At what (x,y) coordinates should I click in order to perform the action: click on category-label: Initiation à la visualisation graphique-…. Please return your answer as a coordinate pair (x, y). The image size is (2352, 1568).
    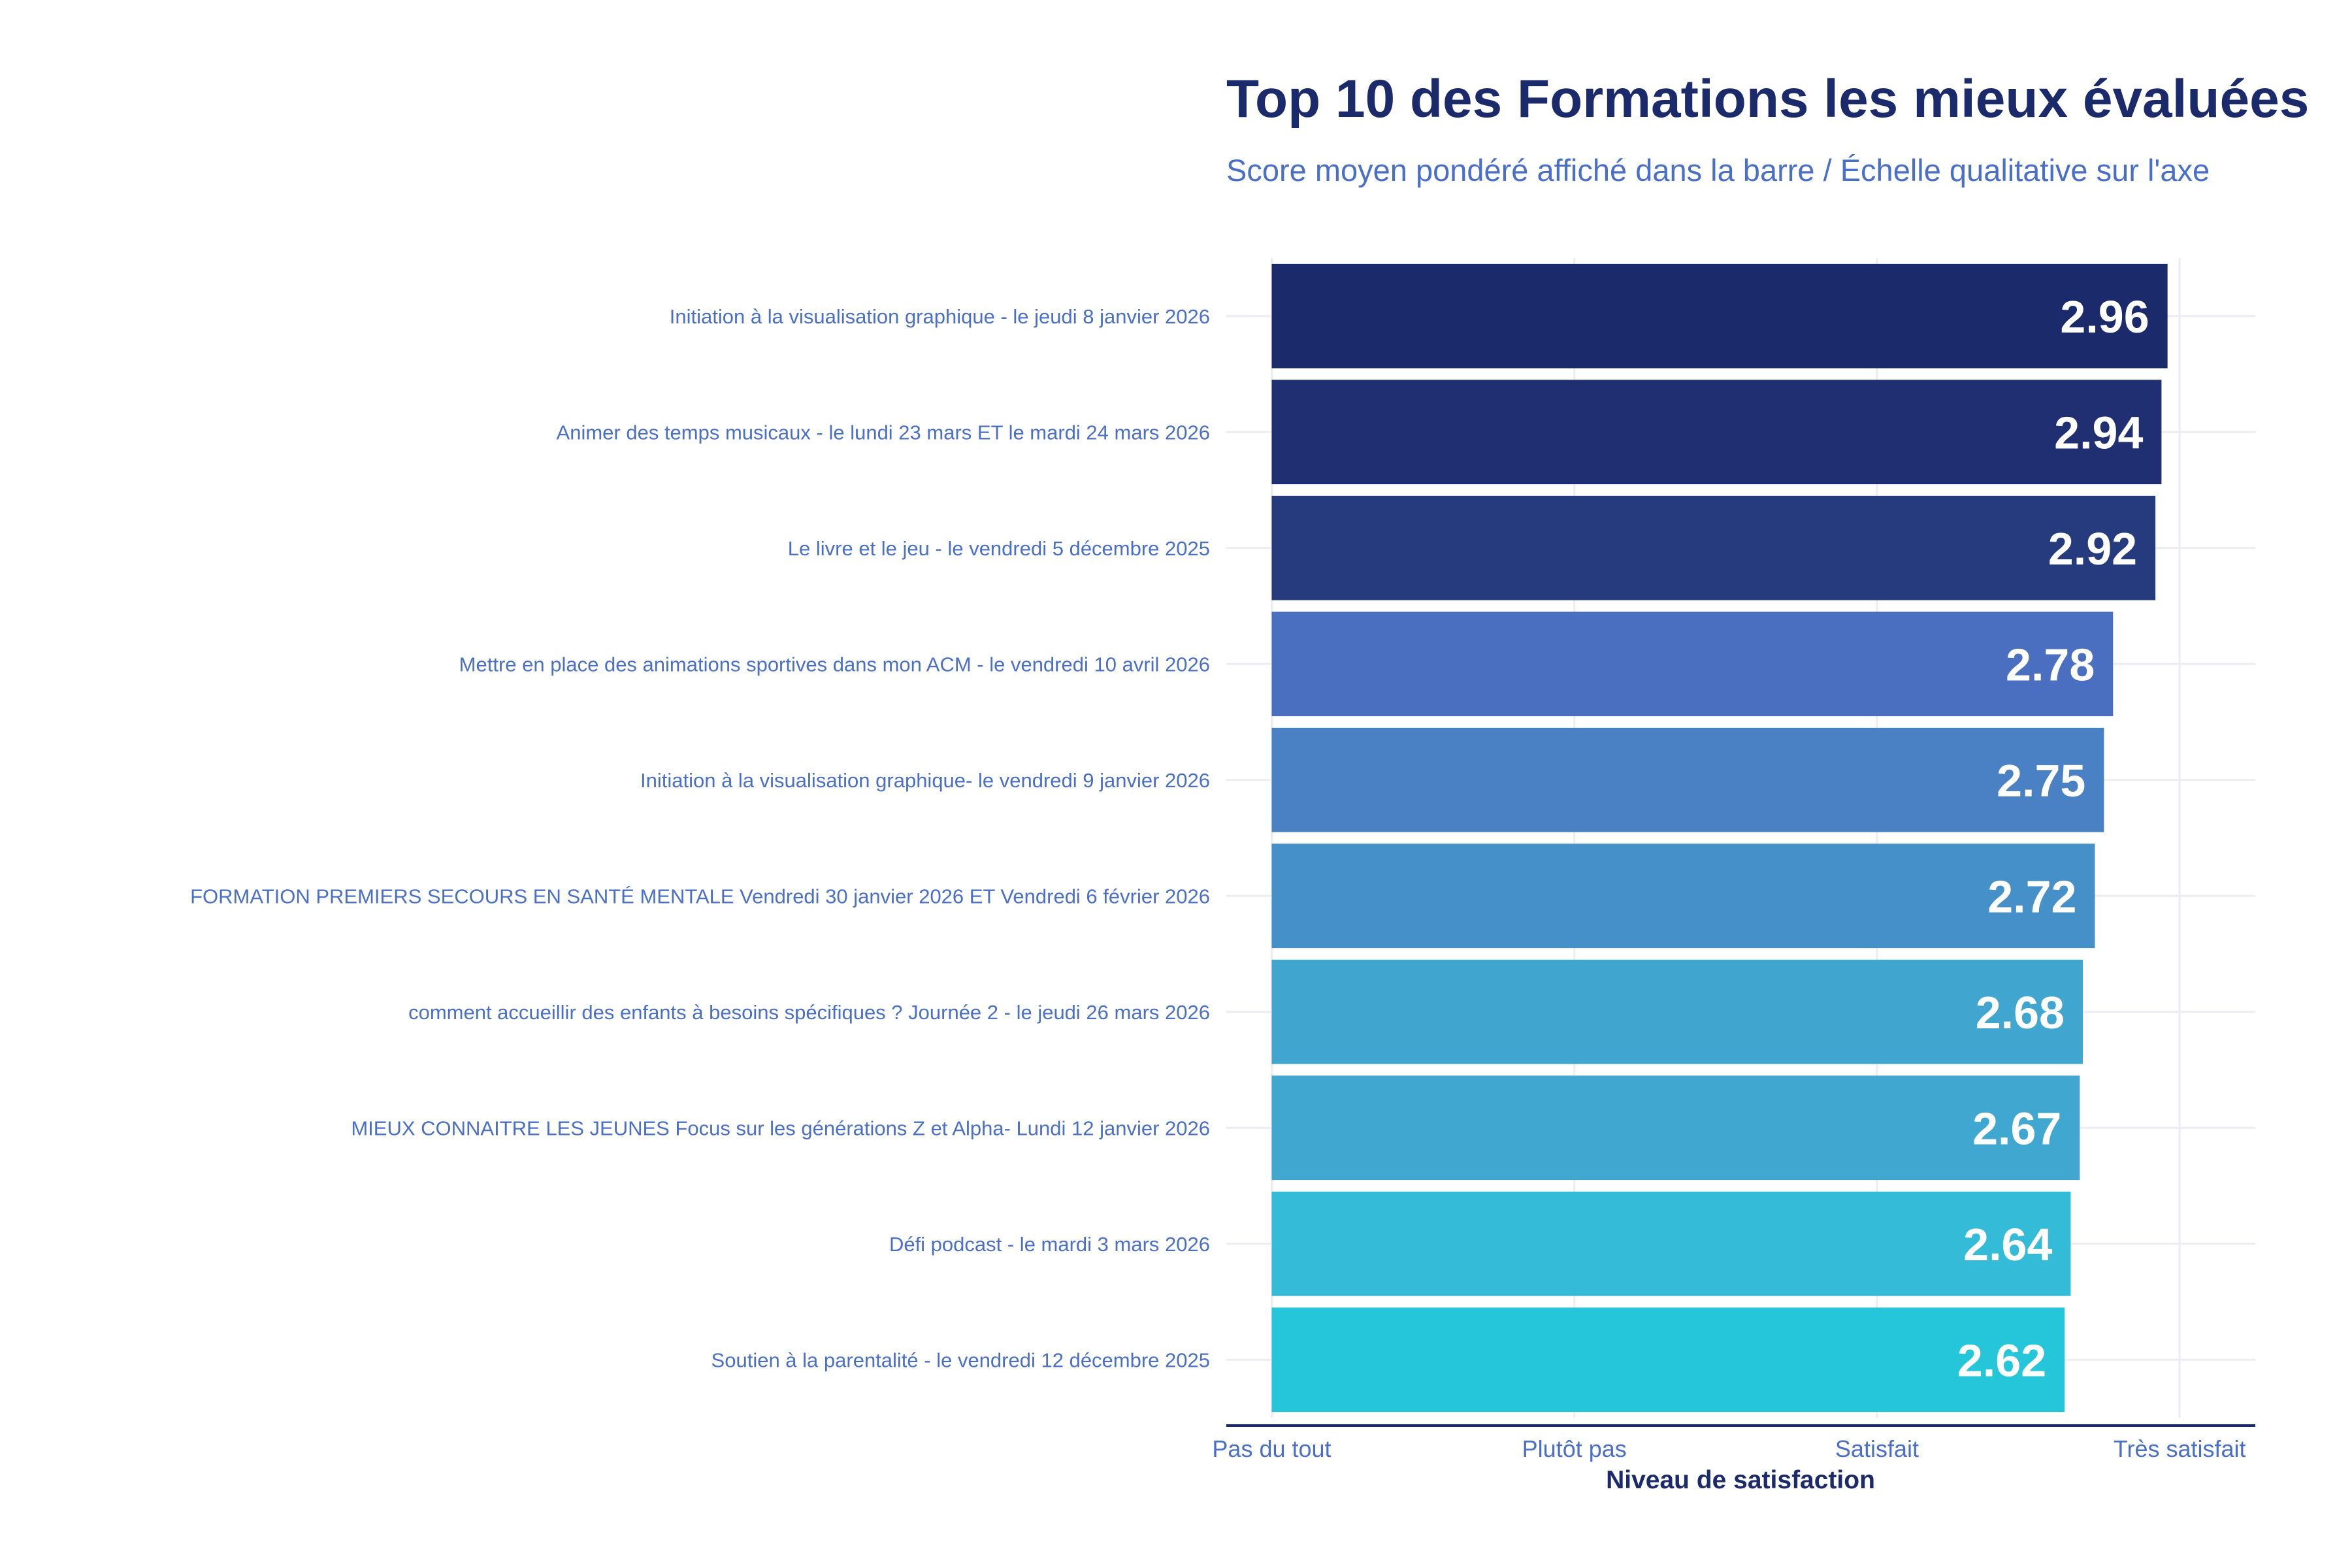
    Looking at the image, I should click on (925, 780).